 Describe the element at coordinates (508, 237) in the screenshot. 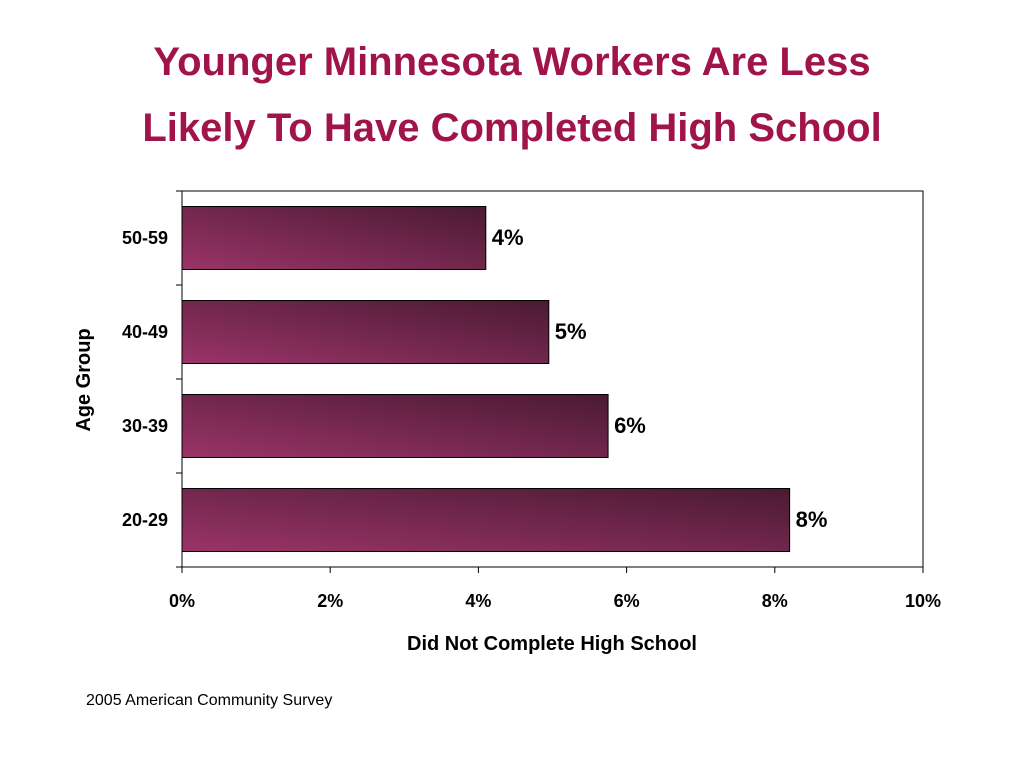

I see `data-label-50-59: 4%` at that location.